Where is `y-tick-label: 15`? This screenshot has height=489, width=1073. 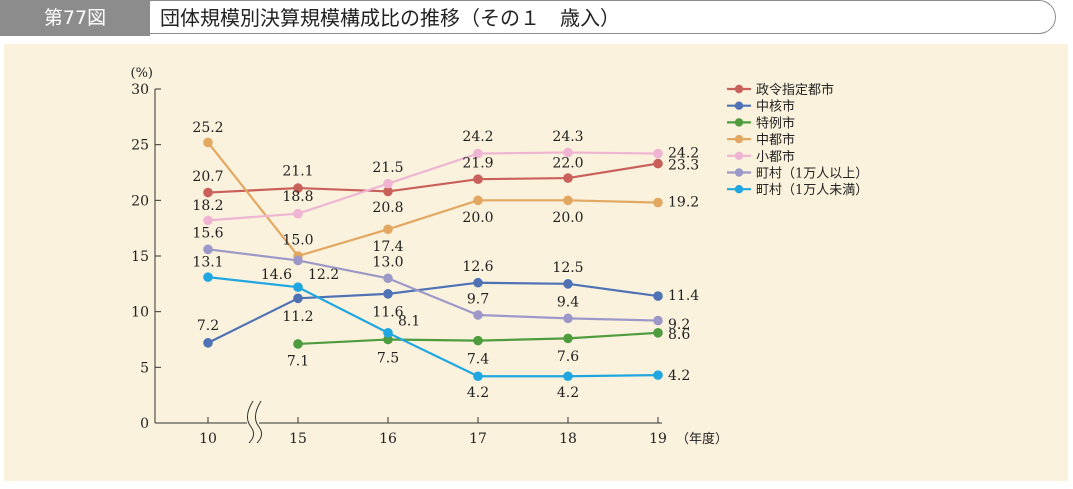
y-tick-label: 15 is located at coordinates (140, 257).